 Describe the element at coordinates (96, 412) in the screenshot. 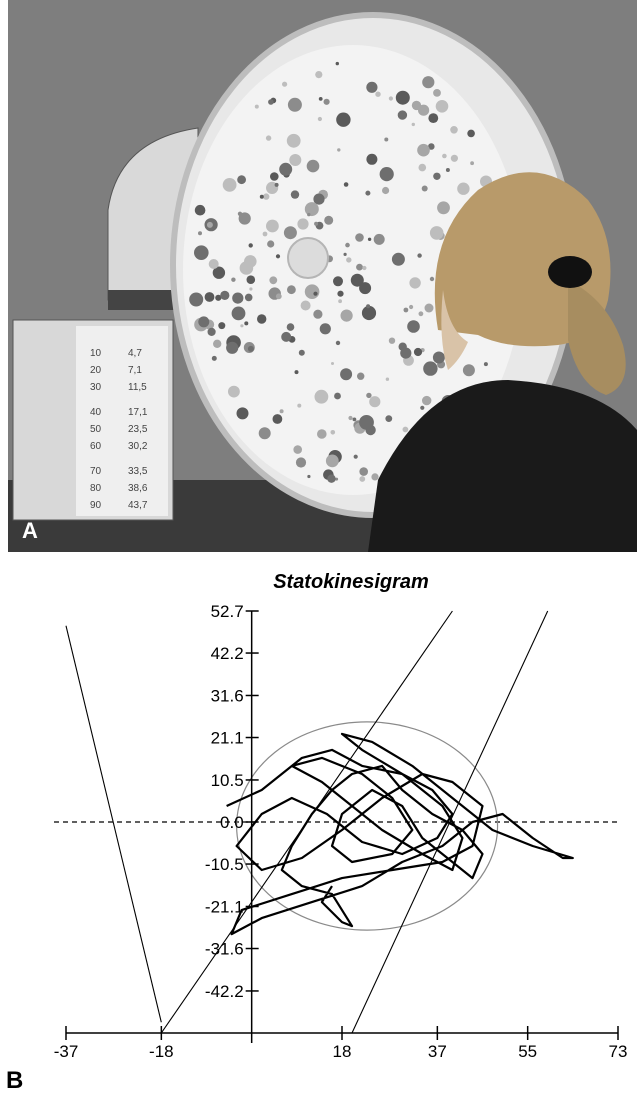

I see `scale-card-angle: 40` at that location.